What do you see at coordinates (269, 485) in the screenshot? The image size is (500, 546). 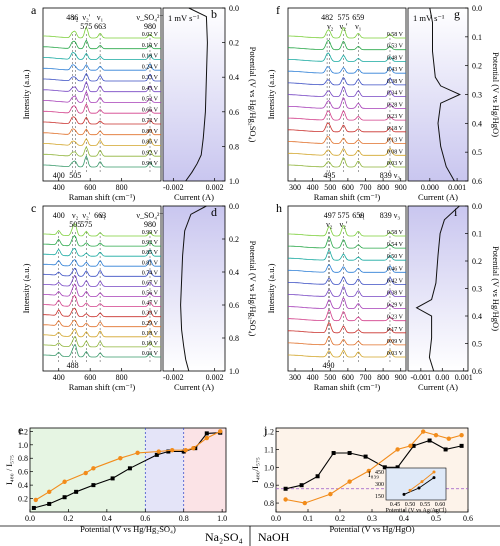 I see `y-tick-label: 0.9` at bounding box center [269, 485].